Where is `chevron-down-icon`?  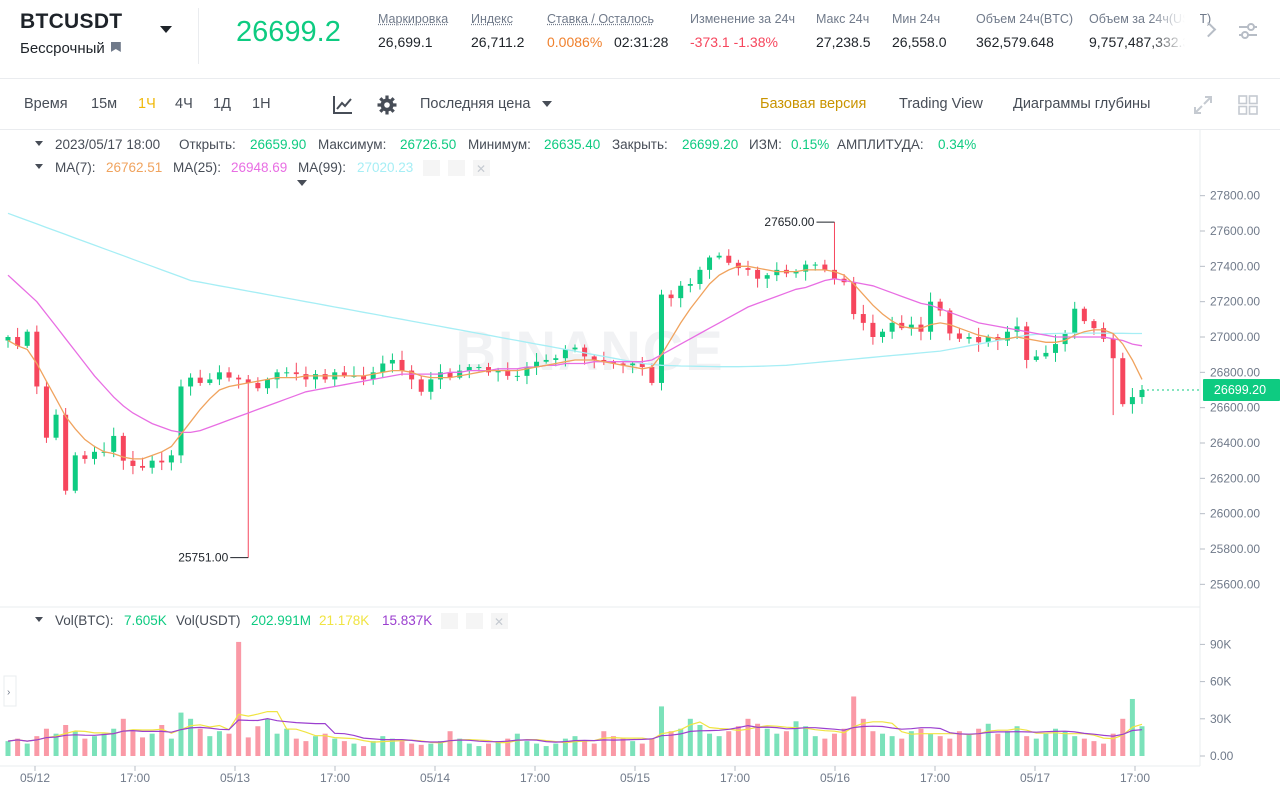 chevron-down-icon is located at coordinates (547, 104).